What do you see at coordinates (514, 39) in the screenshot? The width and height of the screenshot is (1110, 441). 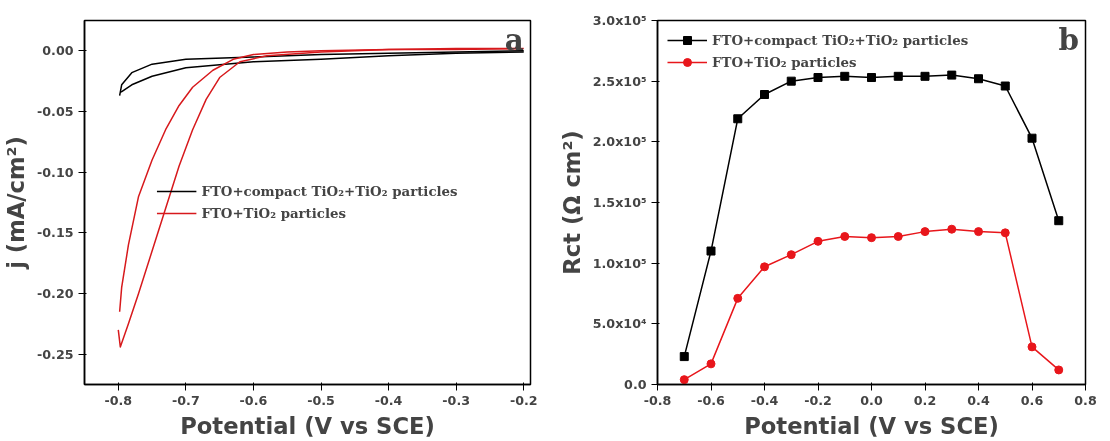 I see `annotation: a` at bounding box center [514, 39].